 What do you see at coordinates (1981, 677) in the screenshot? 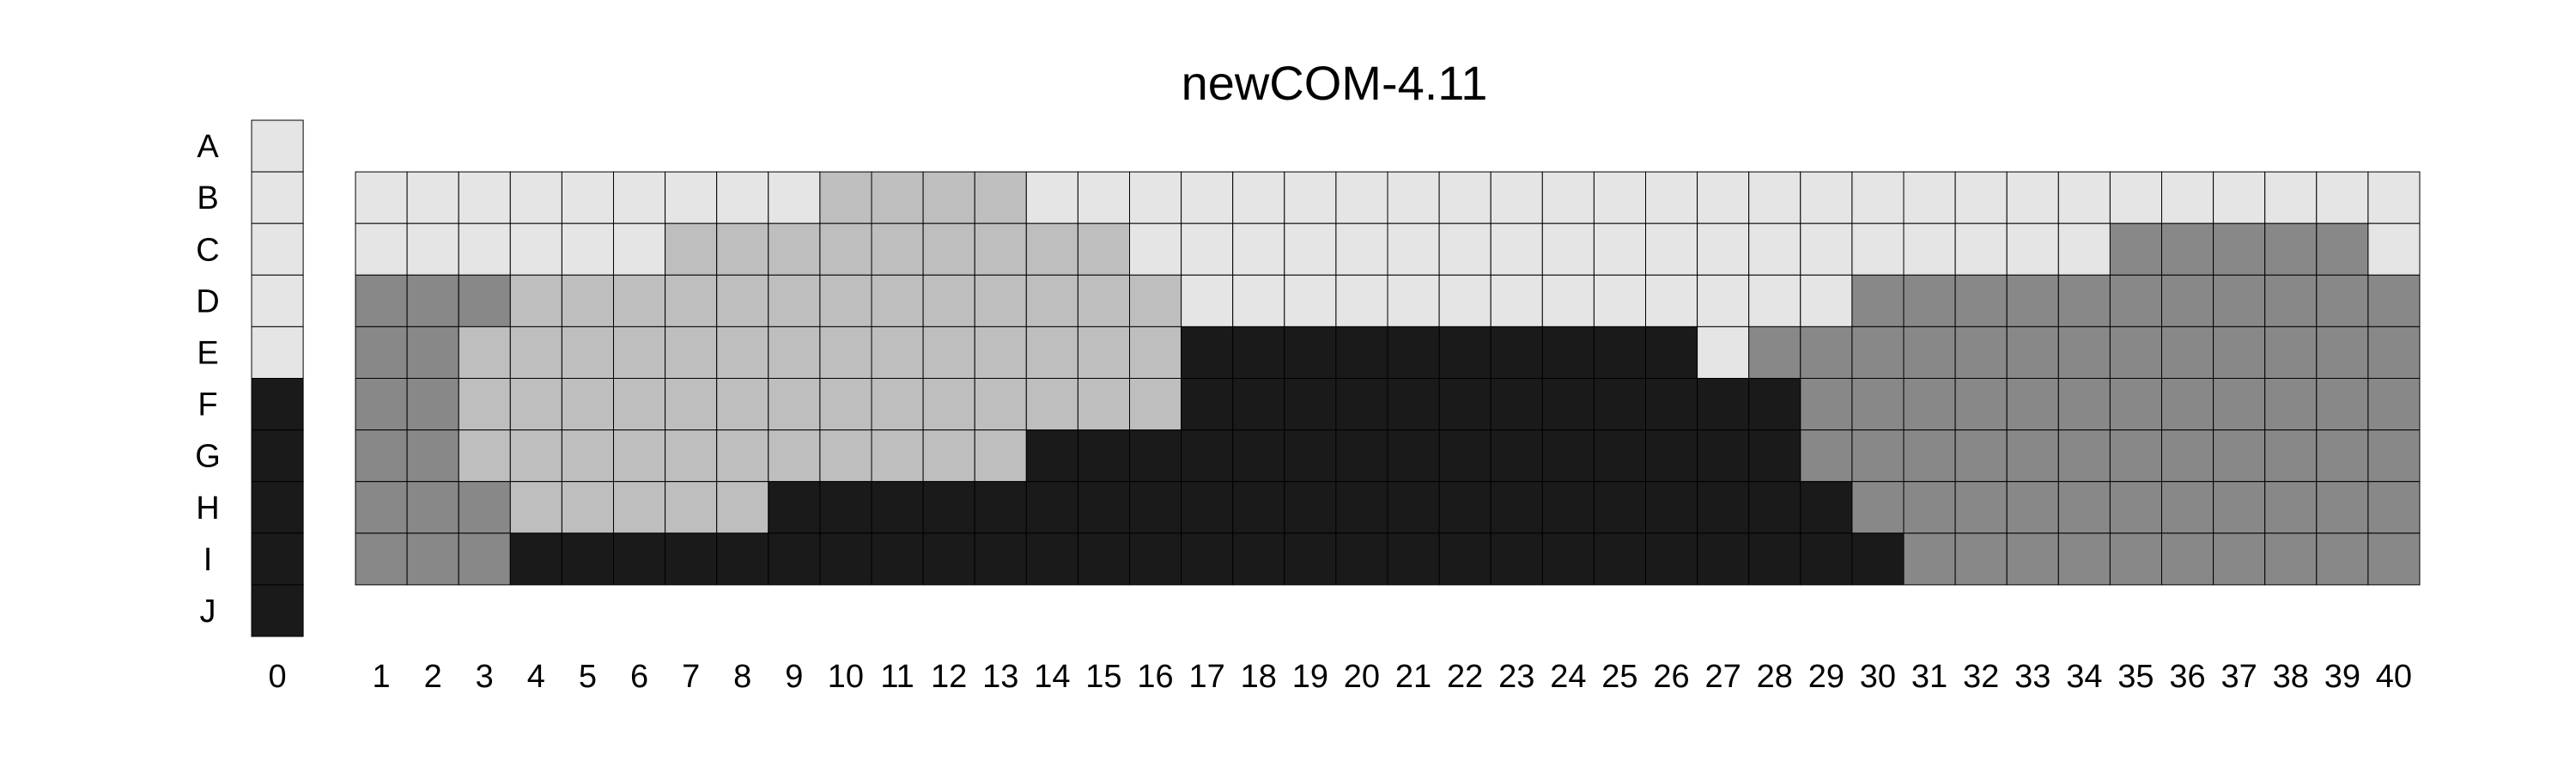
I see `column-label-32: 32` at bounding box center [1981, 677].